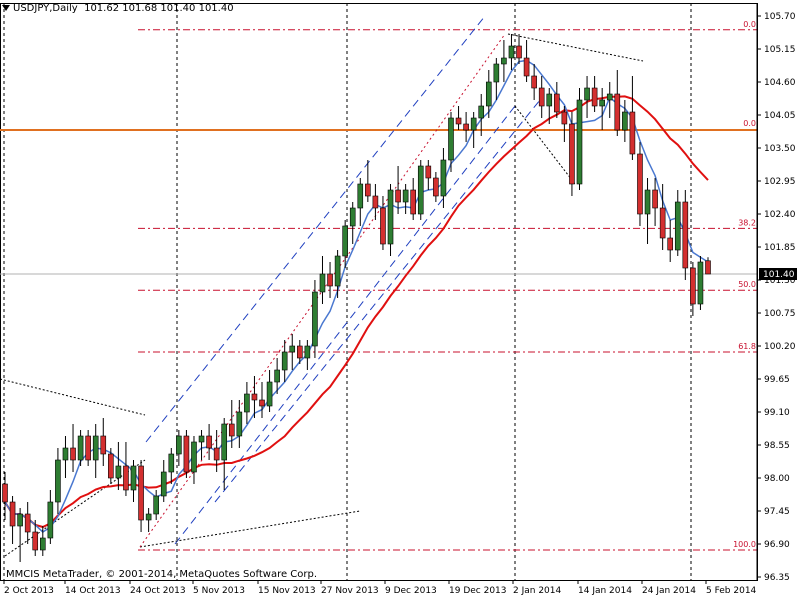  Describe the element at coordinates (731, 591) in the screenshot. I see `x-tick-label: 5 Feb 2014` at that location.